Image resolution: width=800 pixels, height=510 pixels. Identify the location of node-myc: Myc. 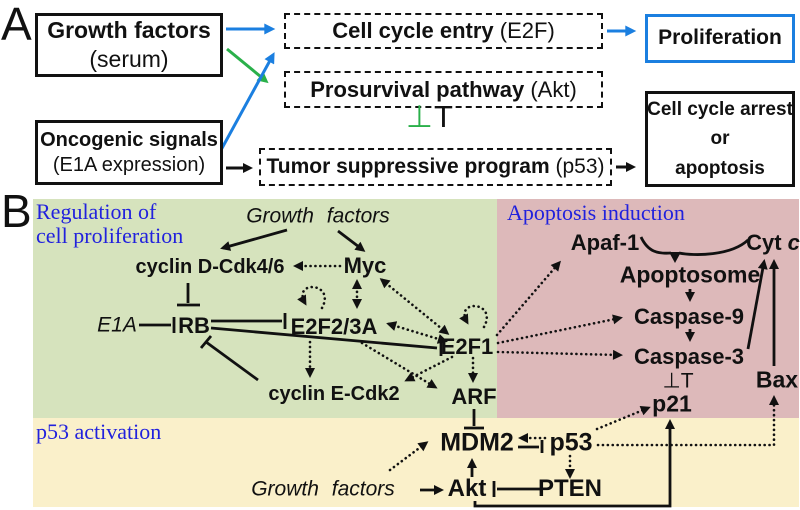
(365, 265).